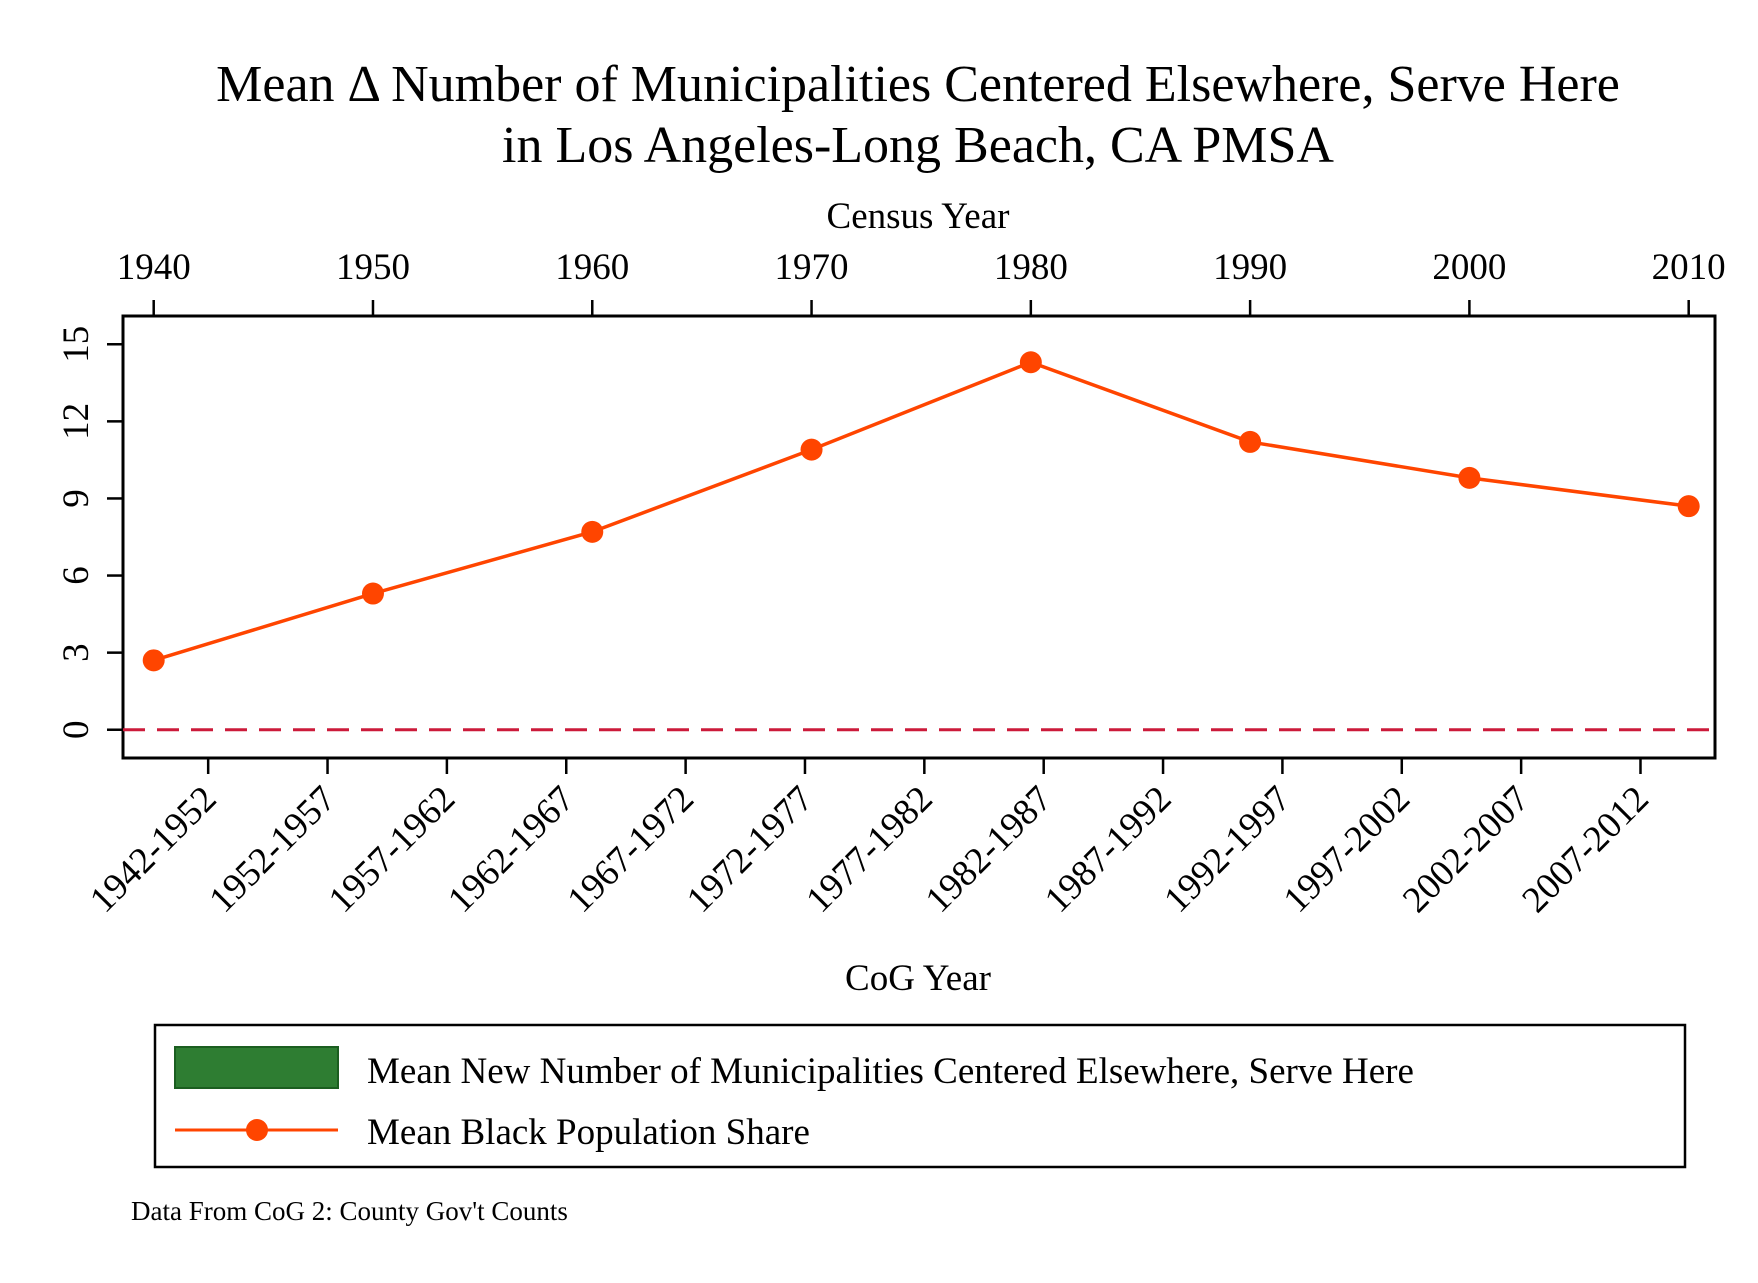 The width and height of the screenshot is (1758, 1283). I want to click on bottom-axis-tick-label: 1957-1962, so click(392, 849).